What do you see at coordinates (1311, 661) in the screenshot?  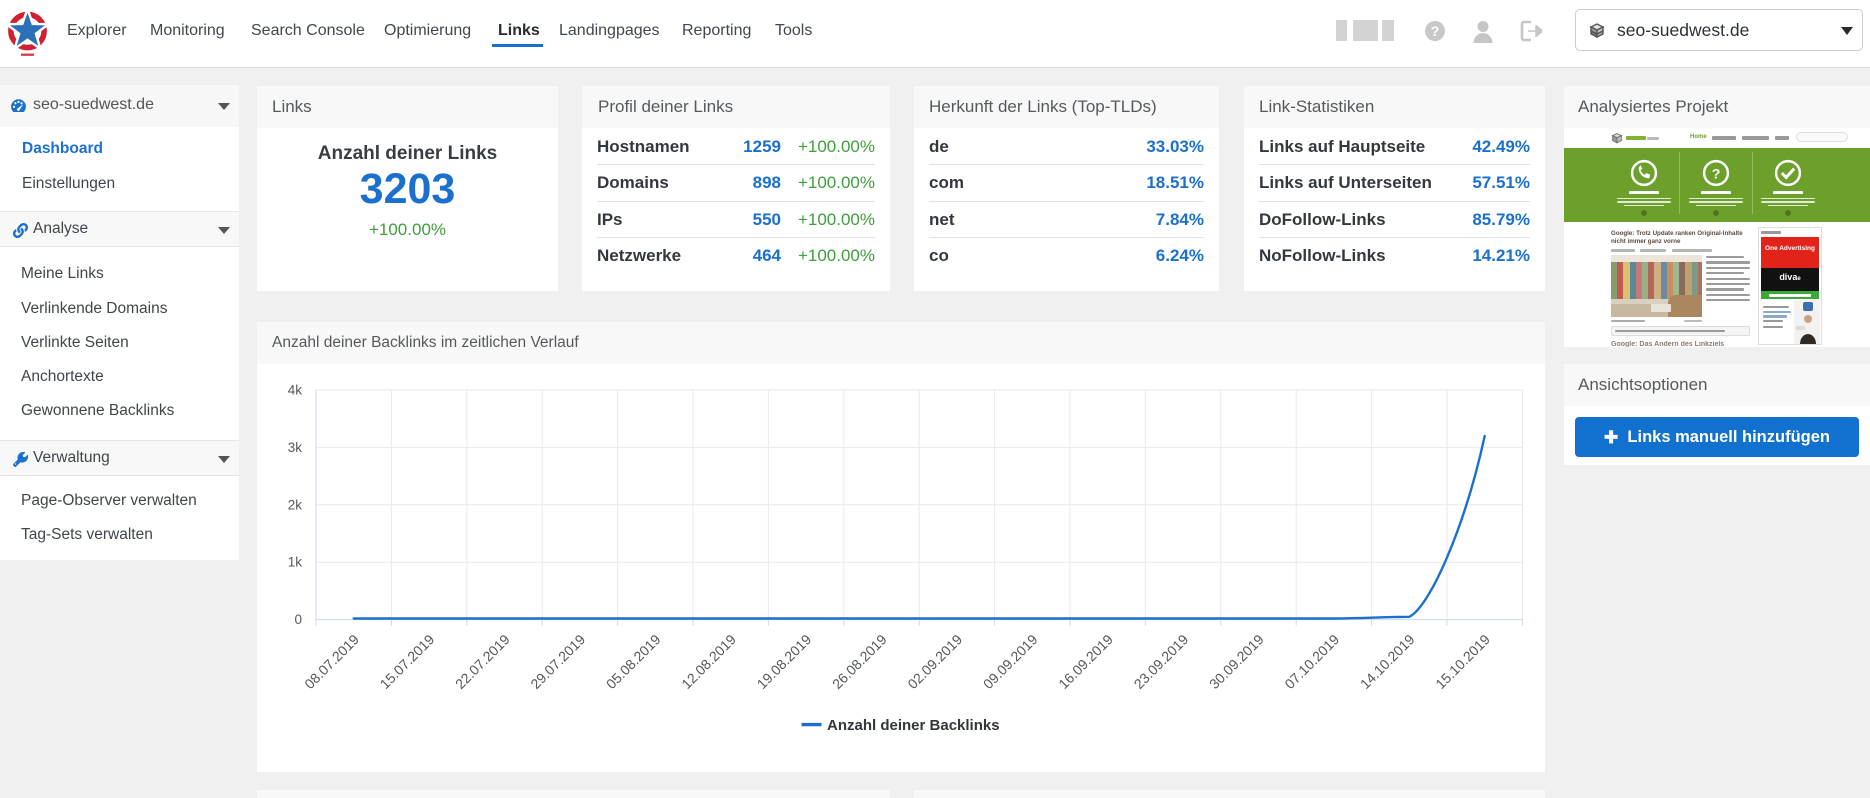 I see `svg-text: 07.10.2019` at bounding box center [1311, 661].